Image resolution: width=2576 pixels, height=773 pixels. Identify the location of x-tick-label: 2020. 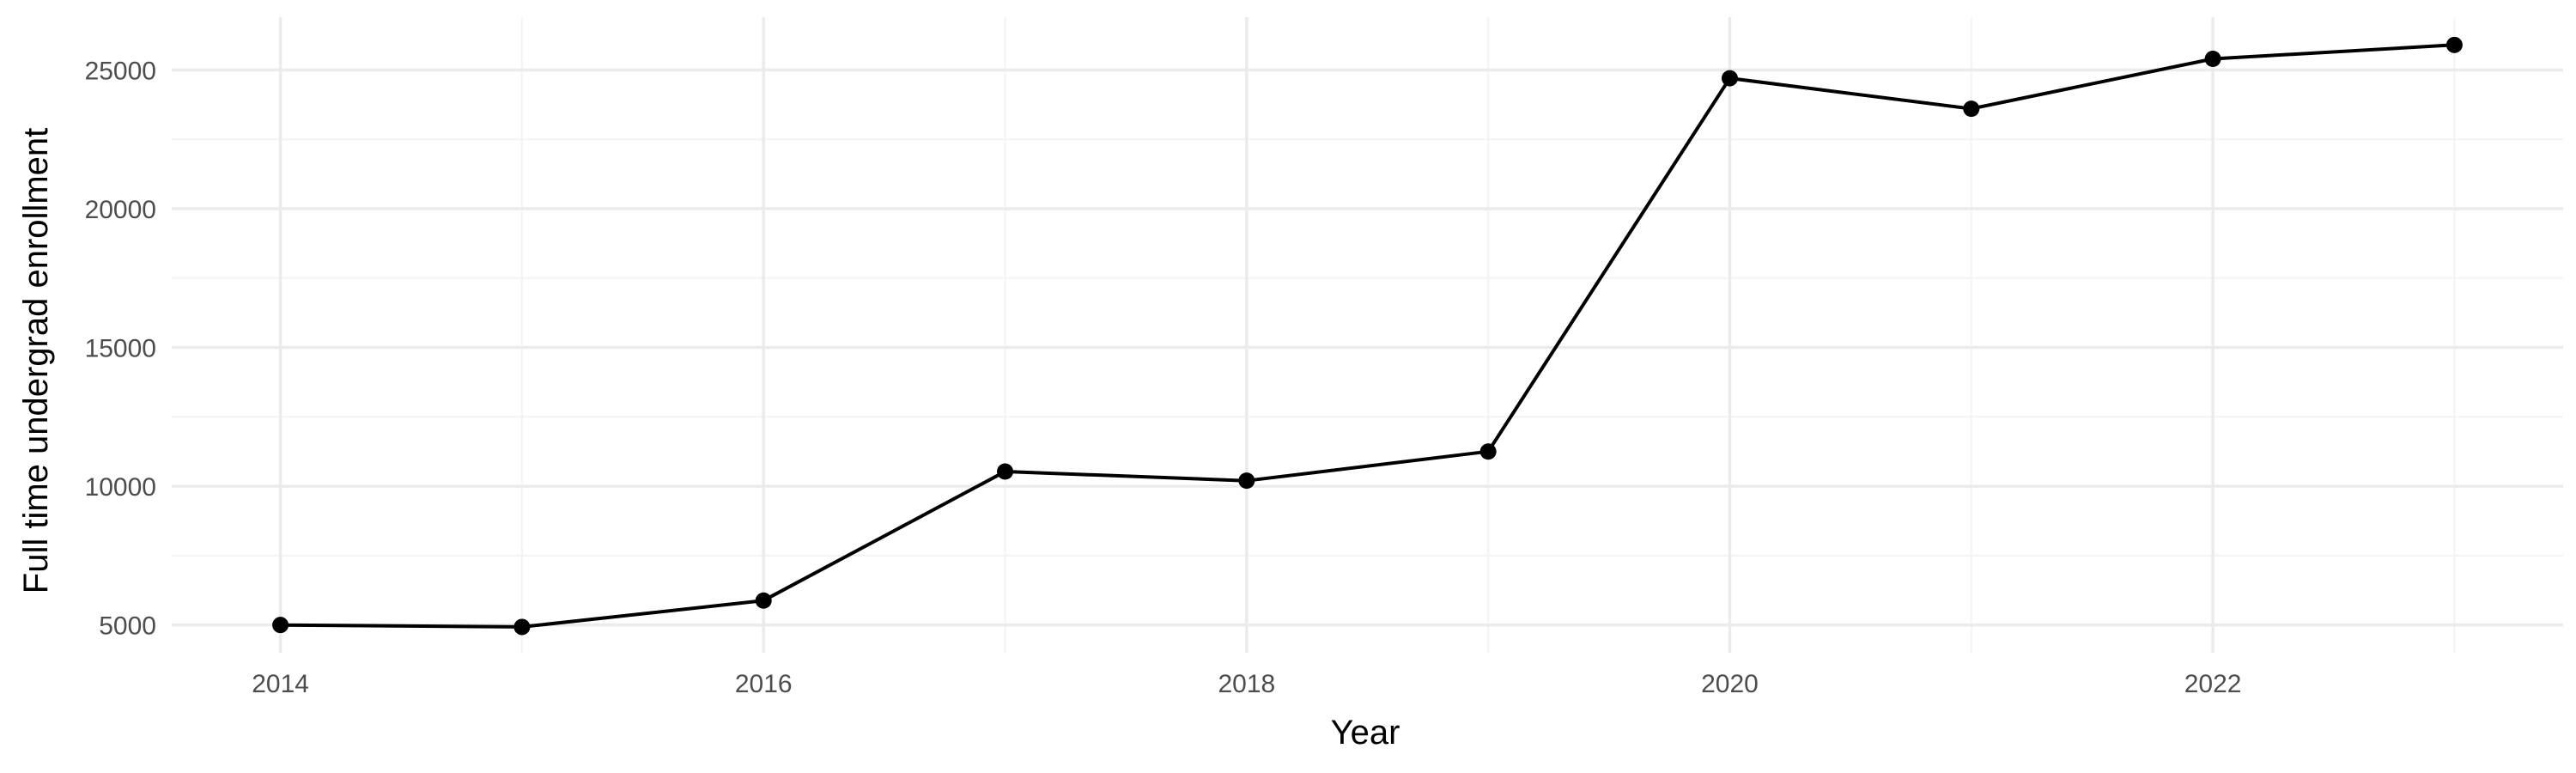
(1730, 684).